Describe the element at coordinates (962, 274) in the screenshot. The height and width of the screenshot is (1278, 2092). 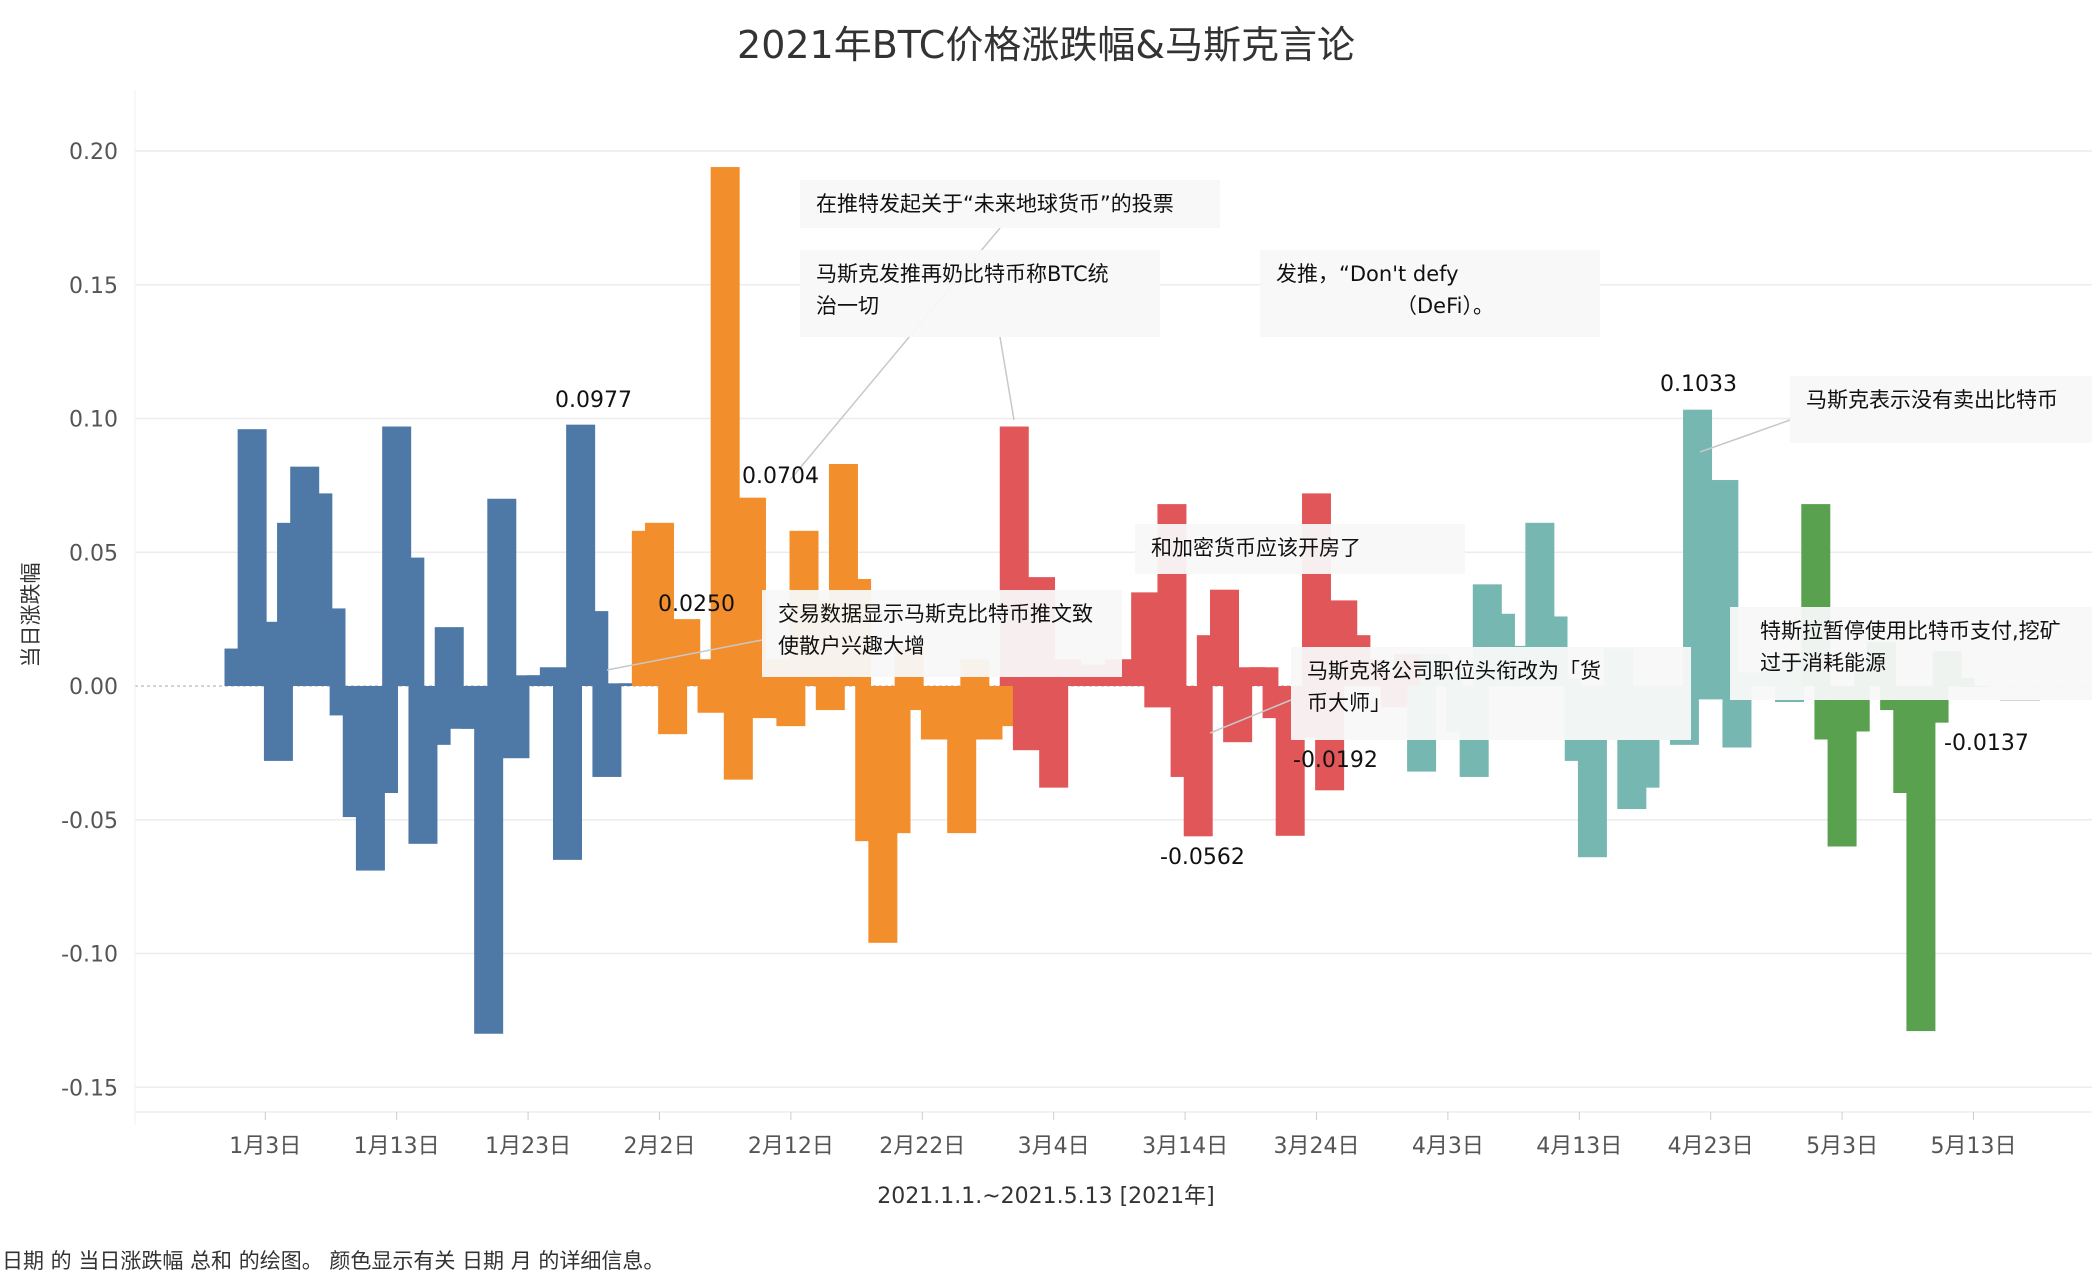
I see `annotation-text: 马斯克发推再奶比特币称BTC统` at that location.